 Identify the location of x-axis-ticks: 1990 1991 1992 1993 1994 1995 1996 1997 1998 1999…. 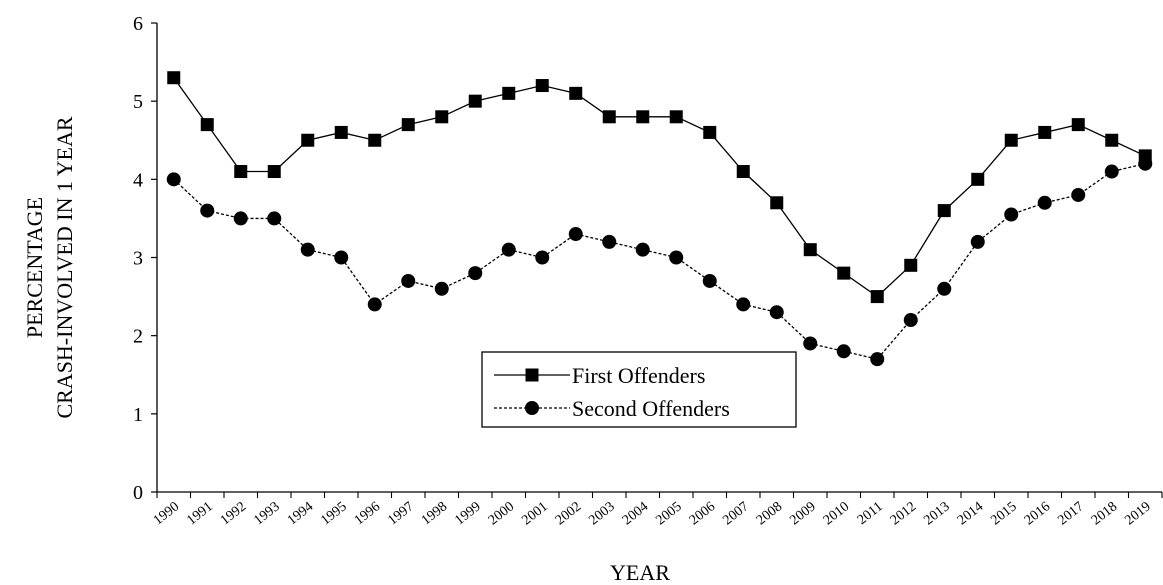
(657, 510).